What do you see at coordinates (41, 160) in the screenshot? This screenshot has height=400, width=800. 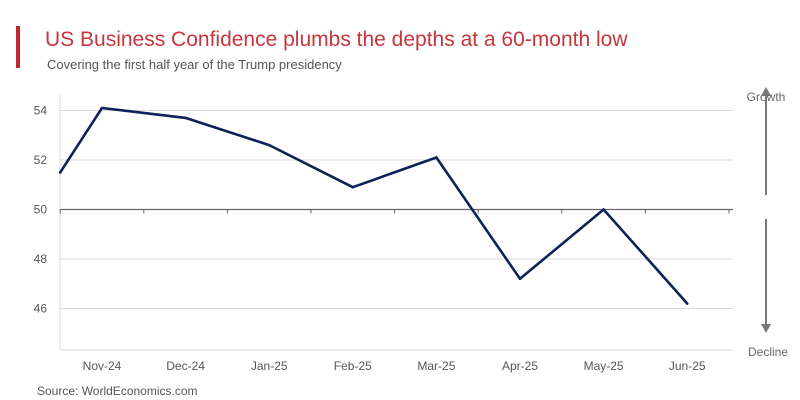 I see `y-tick-label-52: 52` at bounding box center [41, 160].